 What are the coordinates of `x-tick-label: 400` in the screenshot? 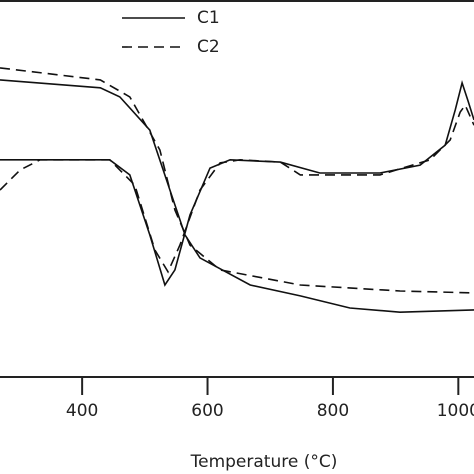 It's located at (82, 411).